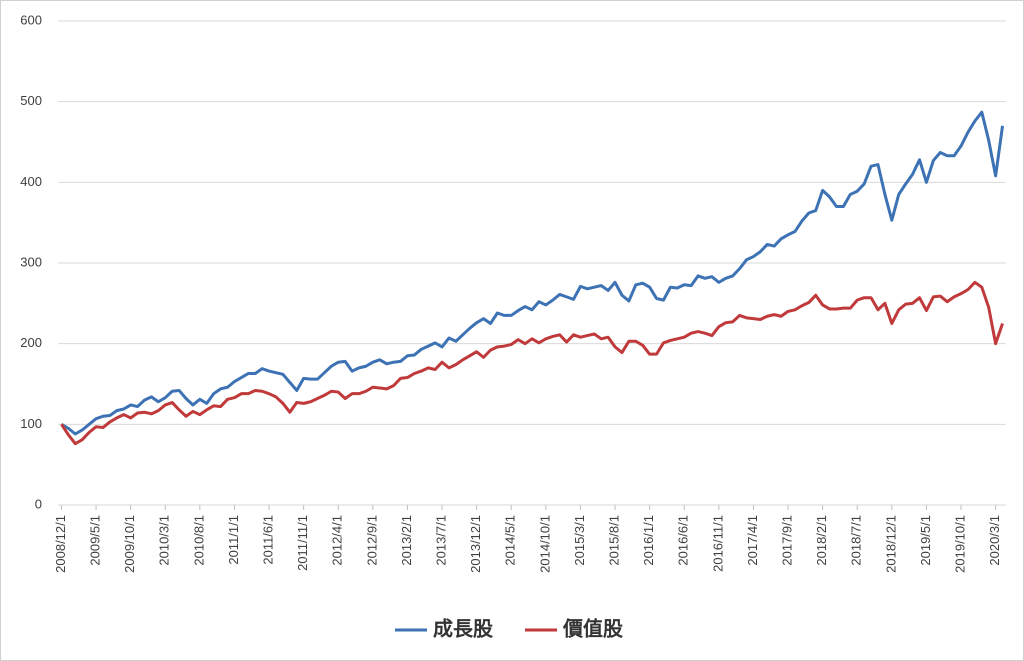 The image size is (1024, 661). Describe the element at coordinates (302, 543) in the screenshot. I see `x-tick-label: 2011/11/1` at that location.